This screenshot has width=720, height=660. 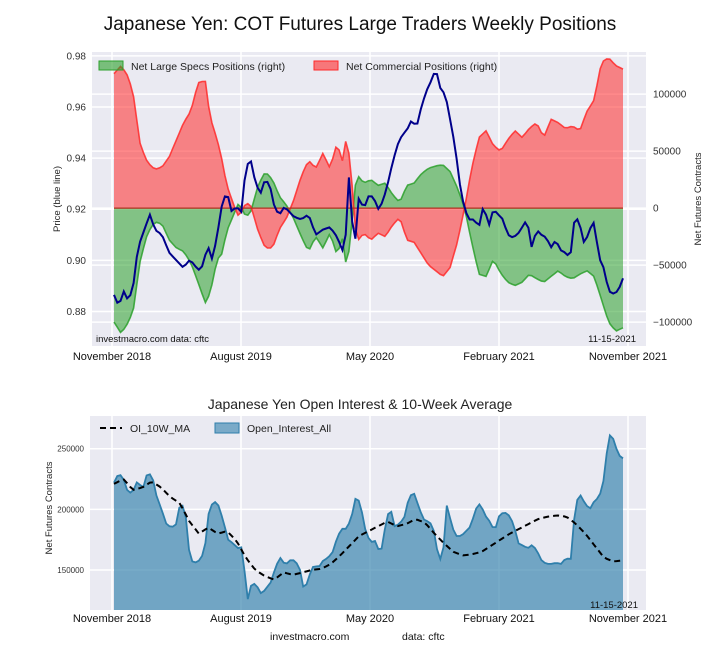 What do you see at coordinates (670, 266) in the screenshot?
I see `right-tick-label: −50000` at bounding box center [670, 266].